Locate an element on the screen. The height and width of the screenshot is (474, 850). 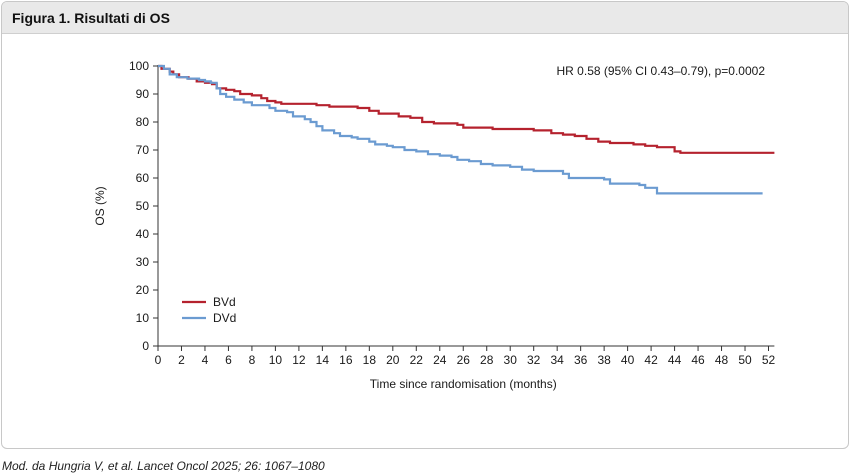
y-tick-label: 80 is located at coordinates (143, 122).